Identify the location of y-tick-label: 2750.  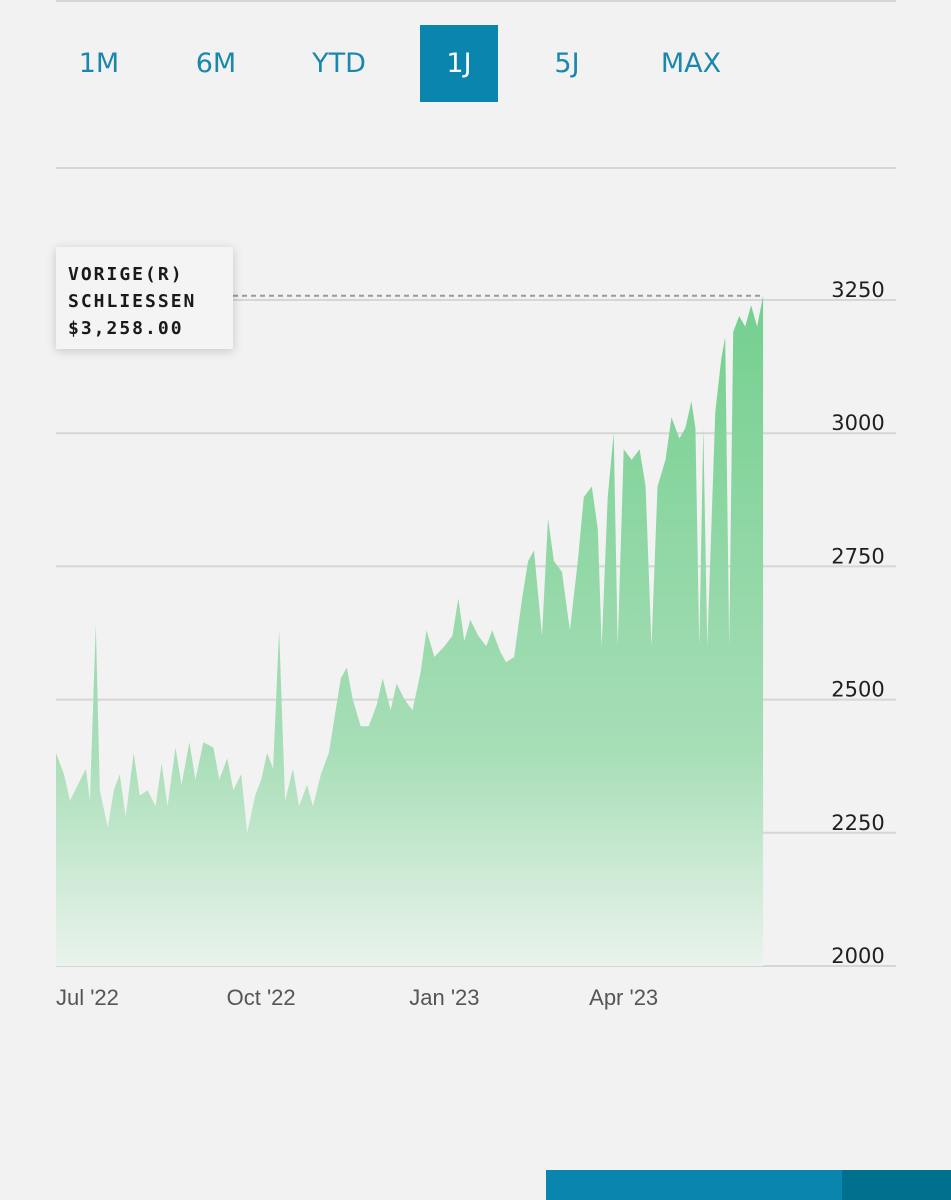
(857, 556).